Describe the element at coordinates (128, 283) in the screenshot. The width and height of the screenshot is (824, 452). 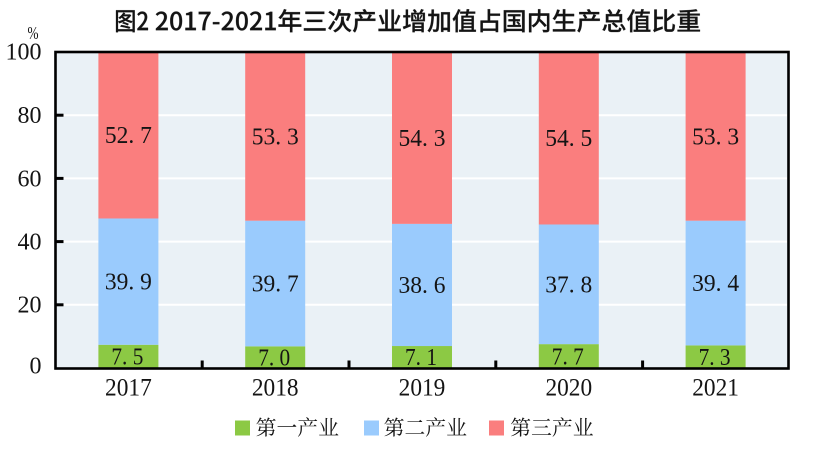
I see `svg-text: 39. 9` at that location.